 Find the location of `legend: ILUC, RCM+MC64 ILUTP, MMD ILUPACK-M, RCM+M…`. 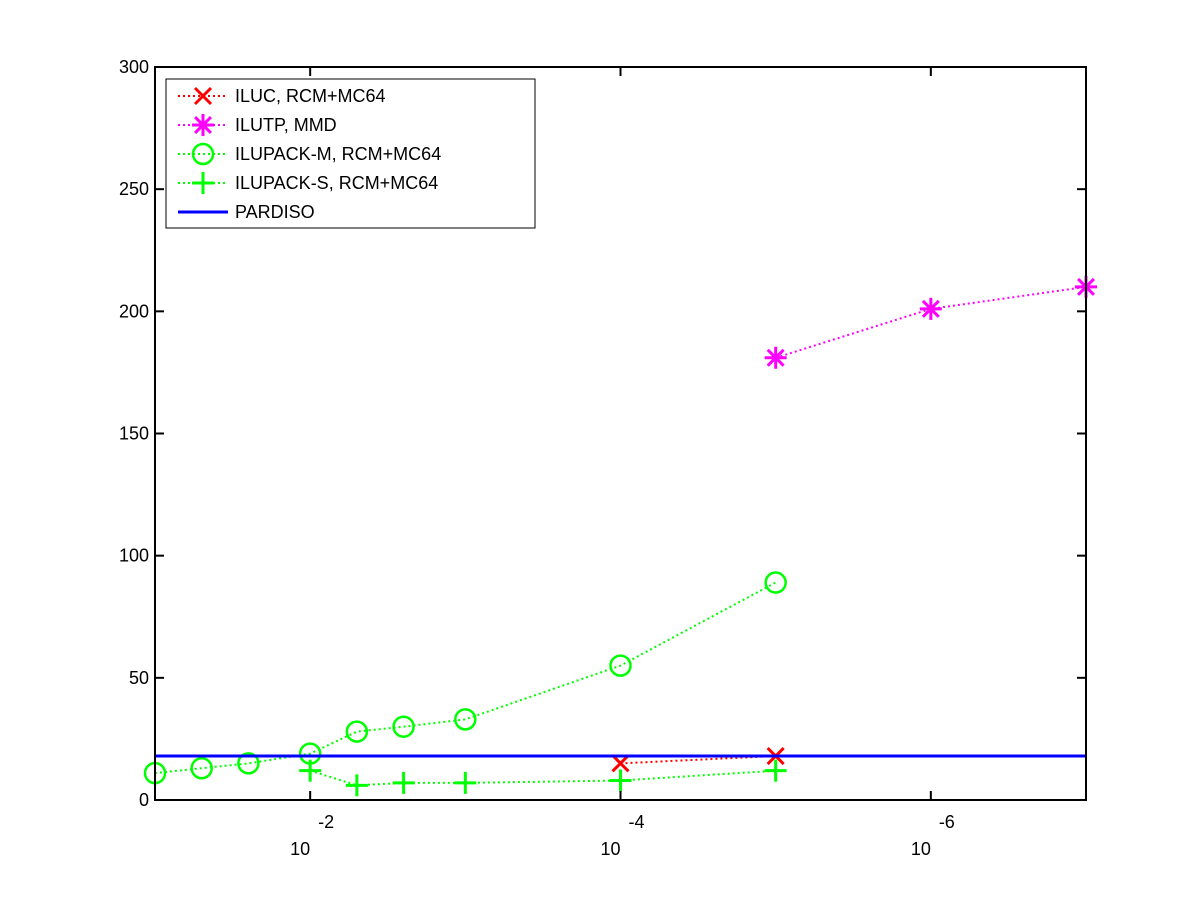

legend: ILUC, RCM+MC64 ILUTP, MMD ILUPACK-M, RCM+M… is located at coordinates (350, 153).